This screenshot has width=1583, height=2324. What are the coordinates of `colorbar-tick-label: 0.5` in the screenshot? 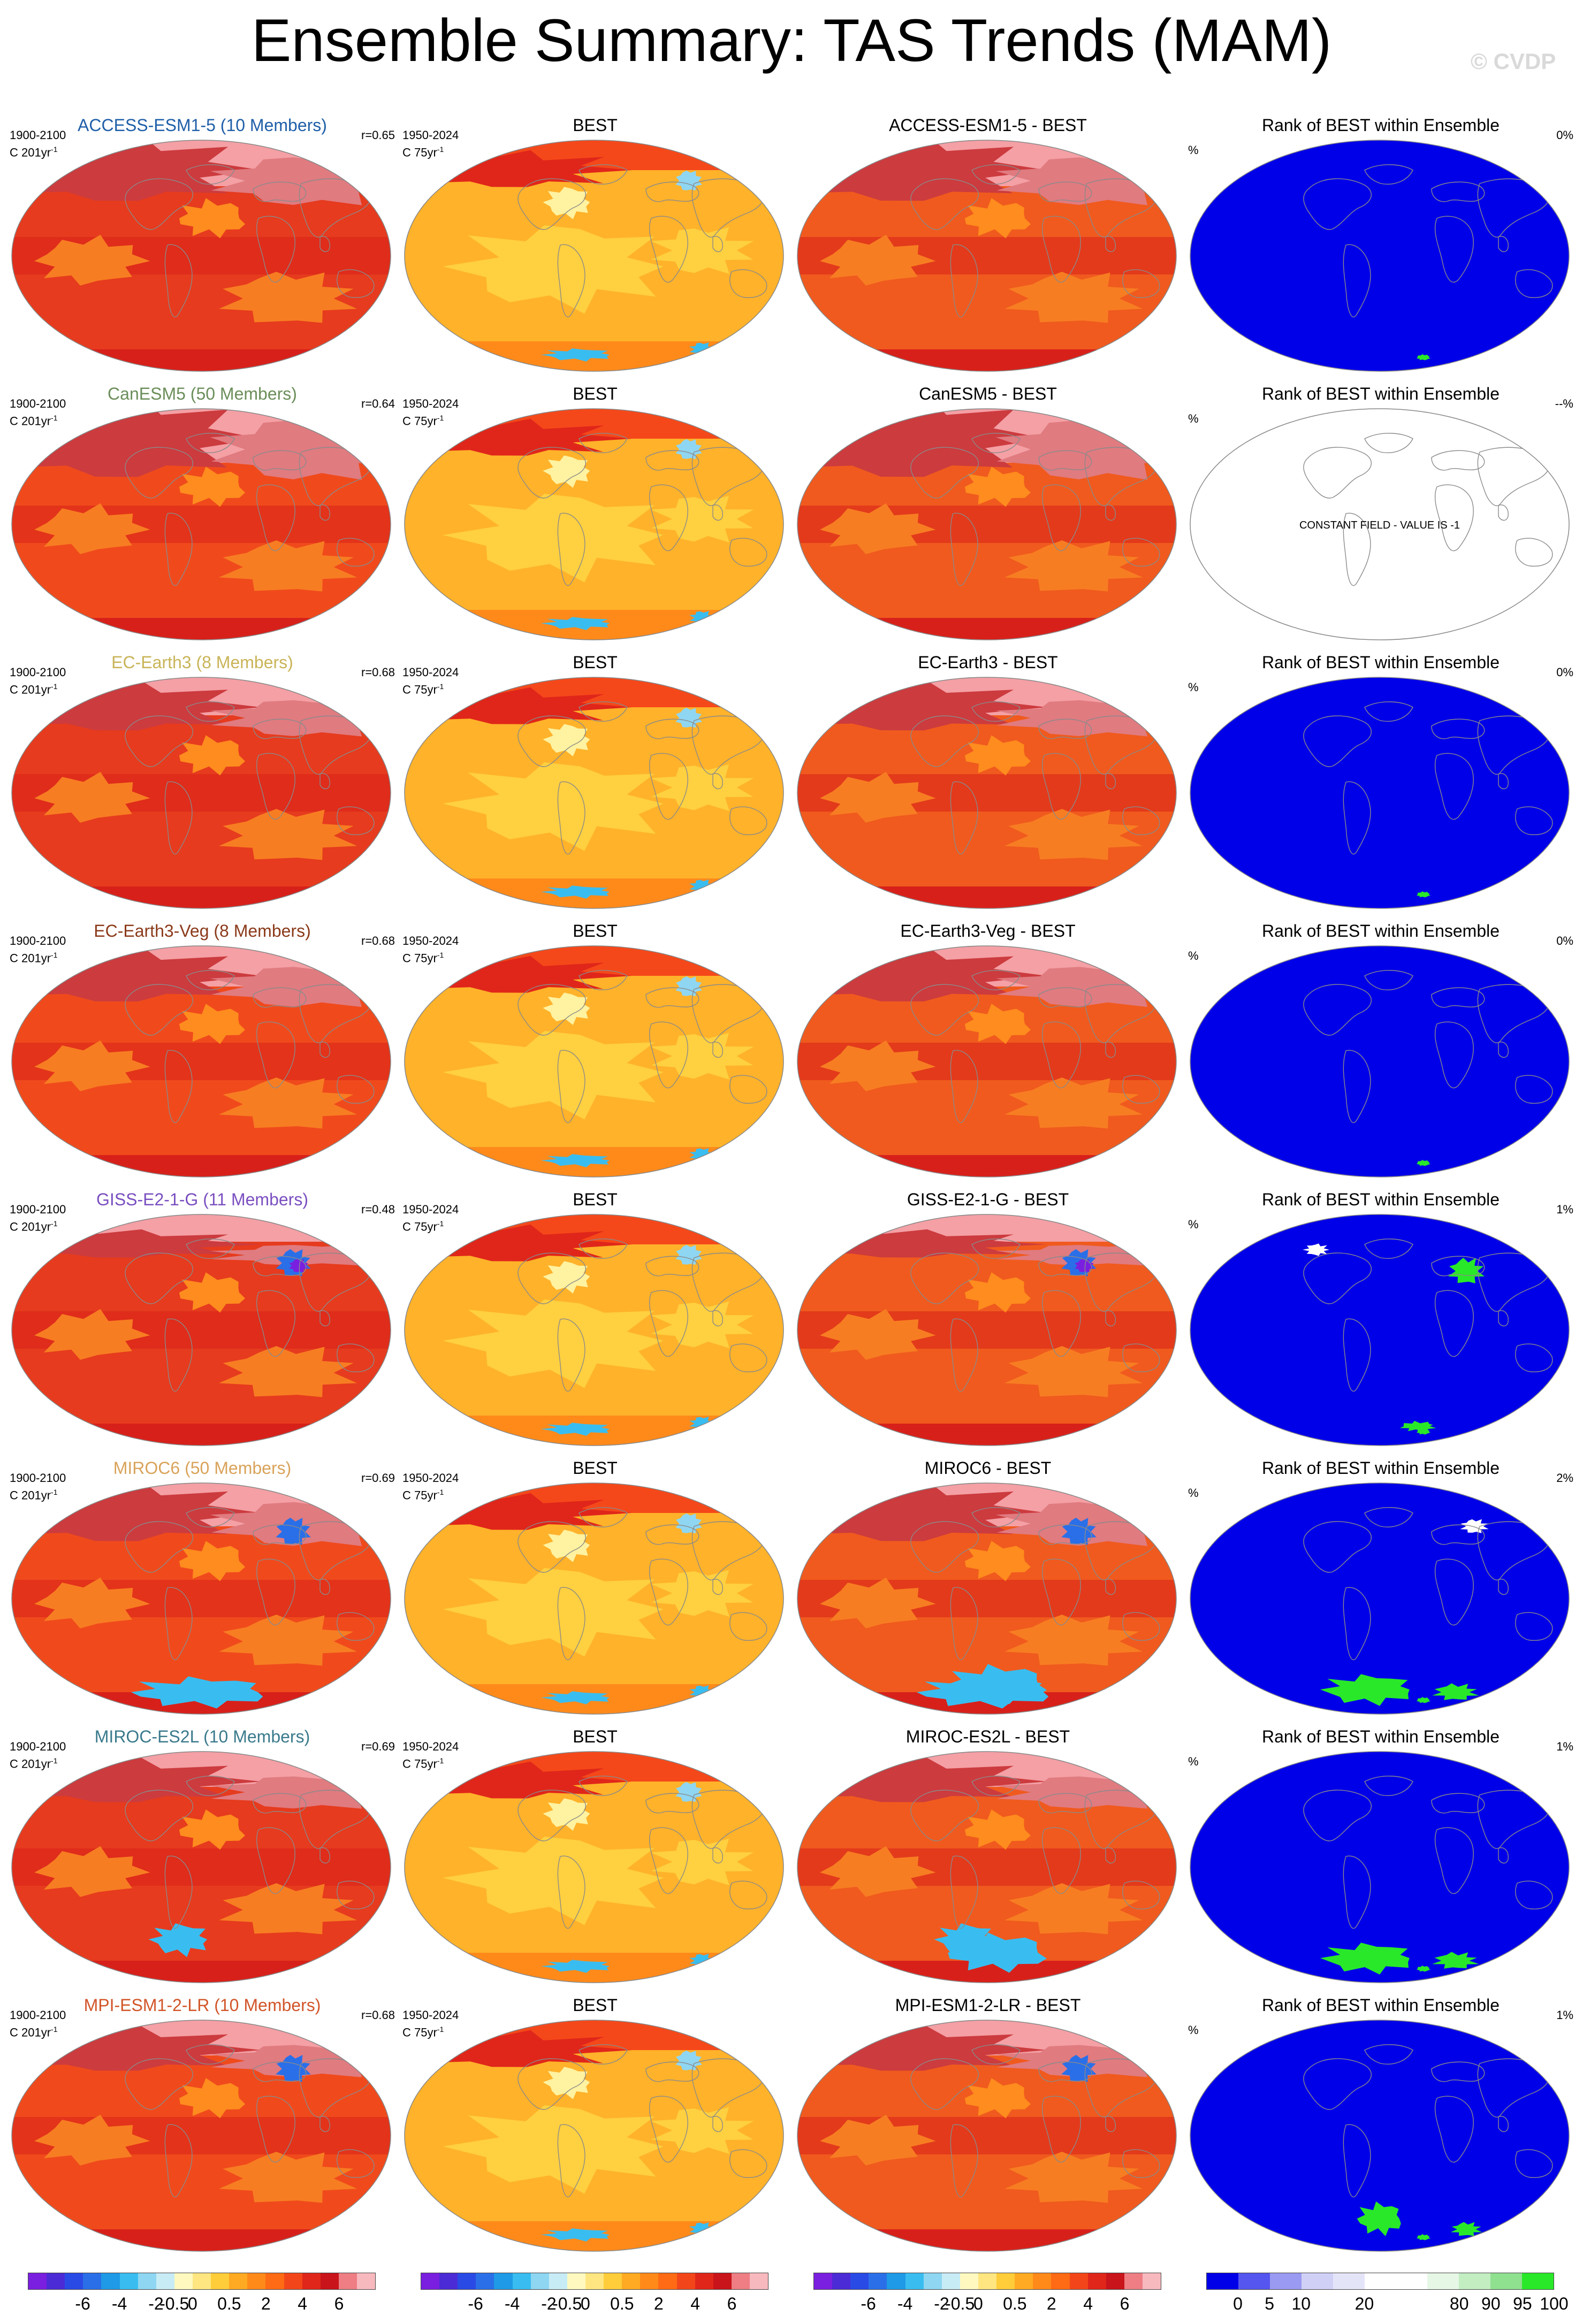 It's located at (1015, 2303).